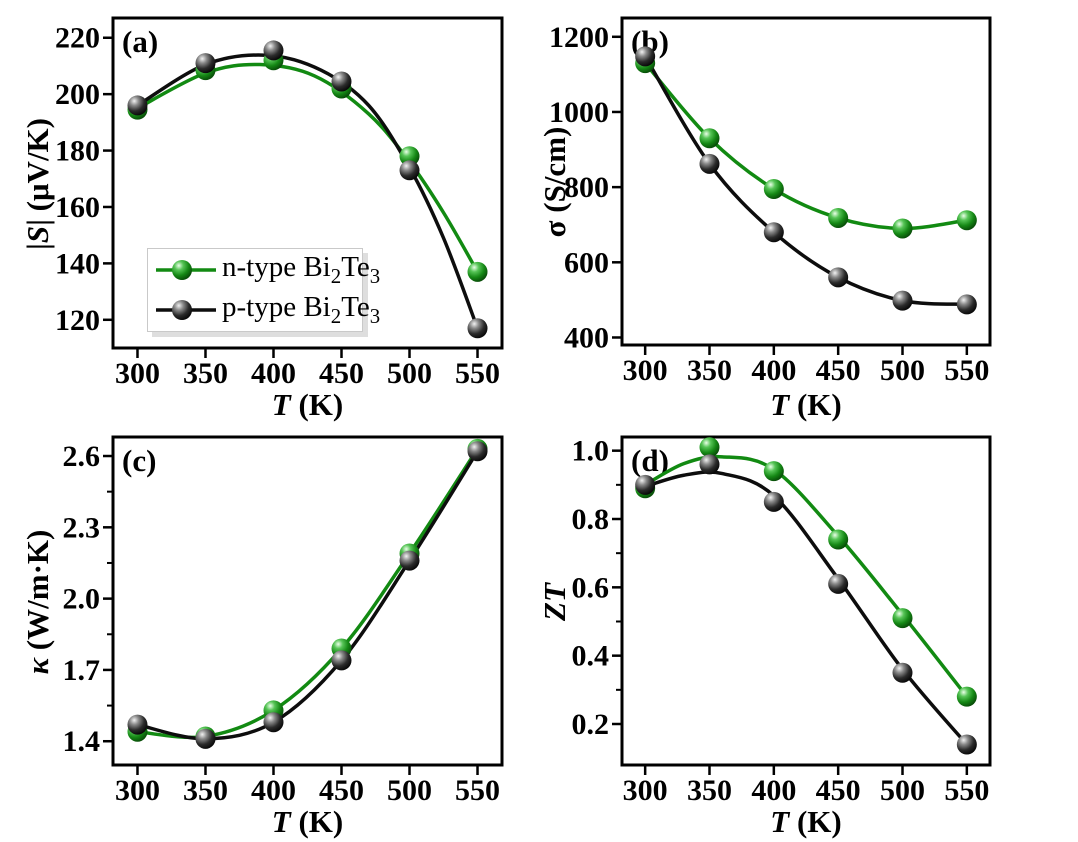 Image resolution: width=1078 pixels, height=842 pixels. What do you see at coordinates (263, 290) in the screenshot?
I see `legend: n-type Bi2Te3 p-type Bi2Te3` at bounding box center [263, 290].